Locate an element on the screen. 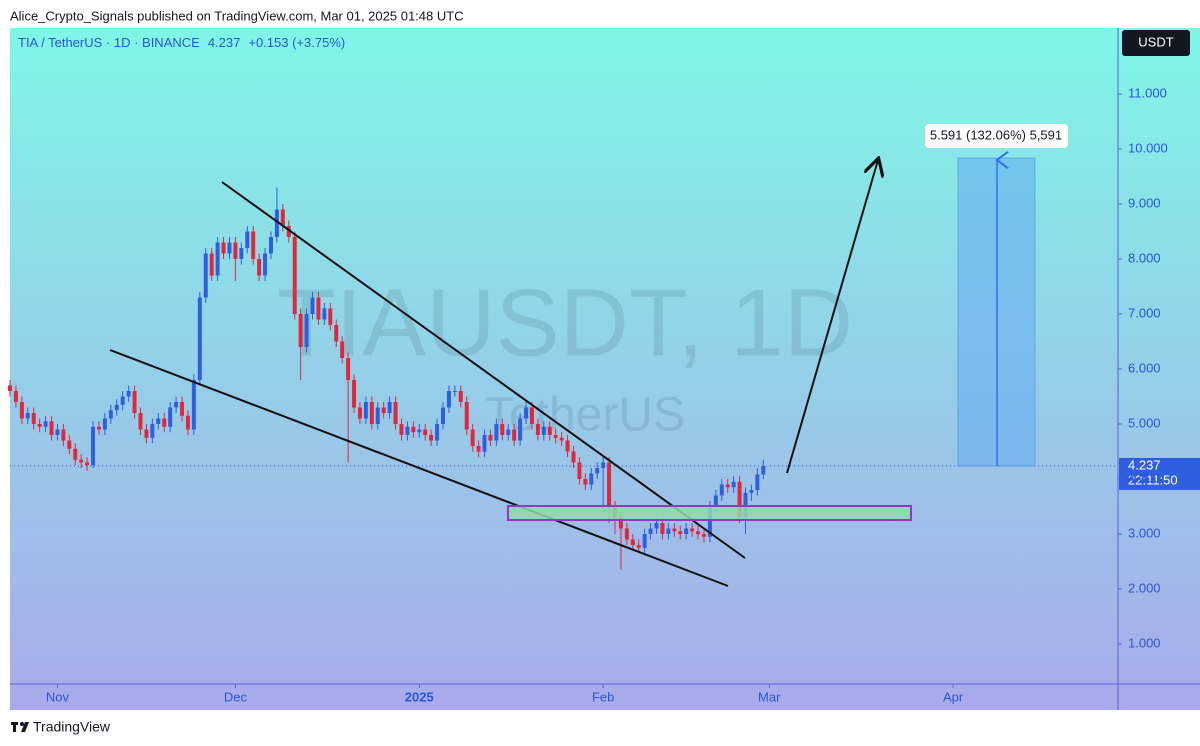  y-tick-label: 2.000 is located at coordinates (1144, 587).